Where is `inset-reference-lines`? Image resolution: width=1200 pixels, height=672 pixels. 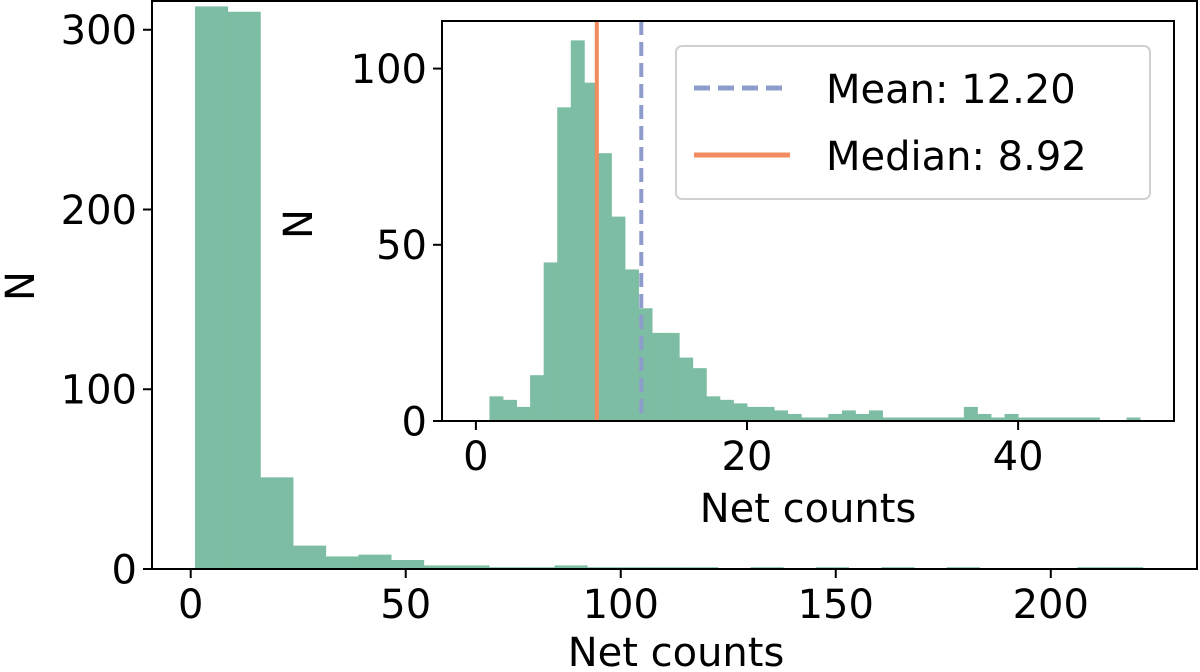 inset-reference-lines is located at coordinates (619, 221).